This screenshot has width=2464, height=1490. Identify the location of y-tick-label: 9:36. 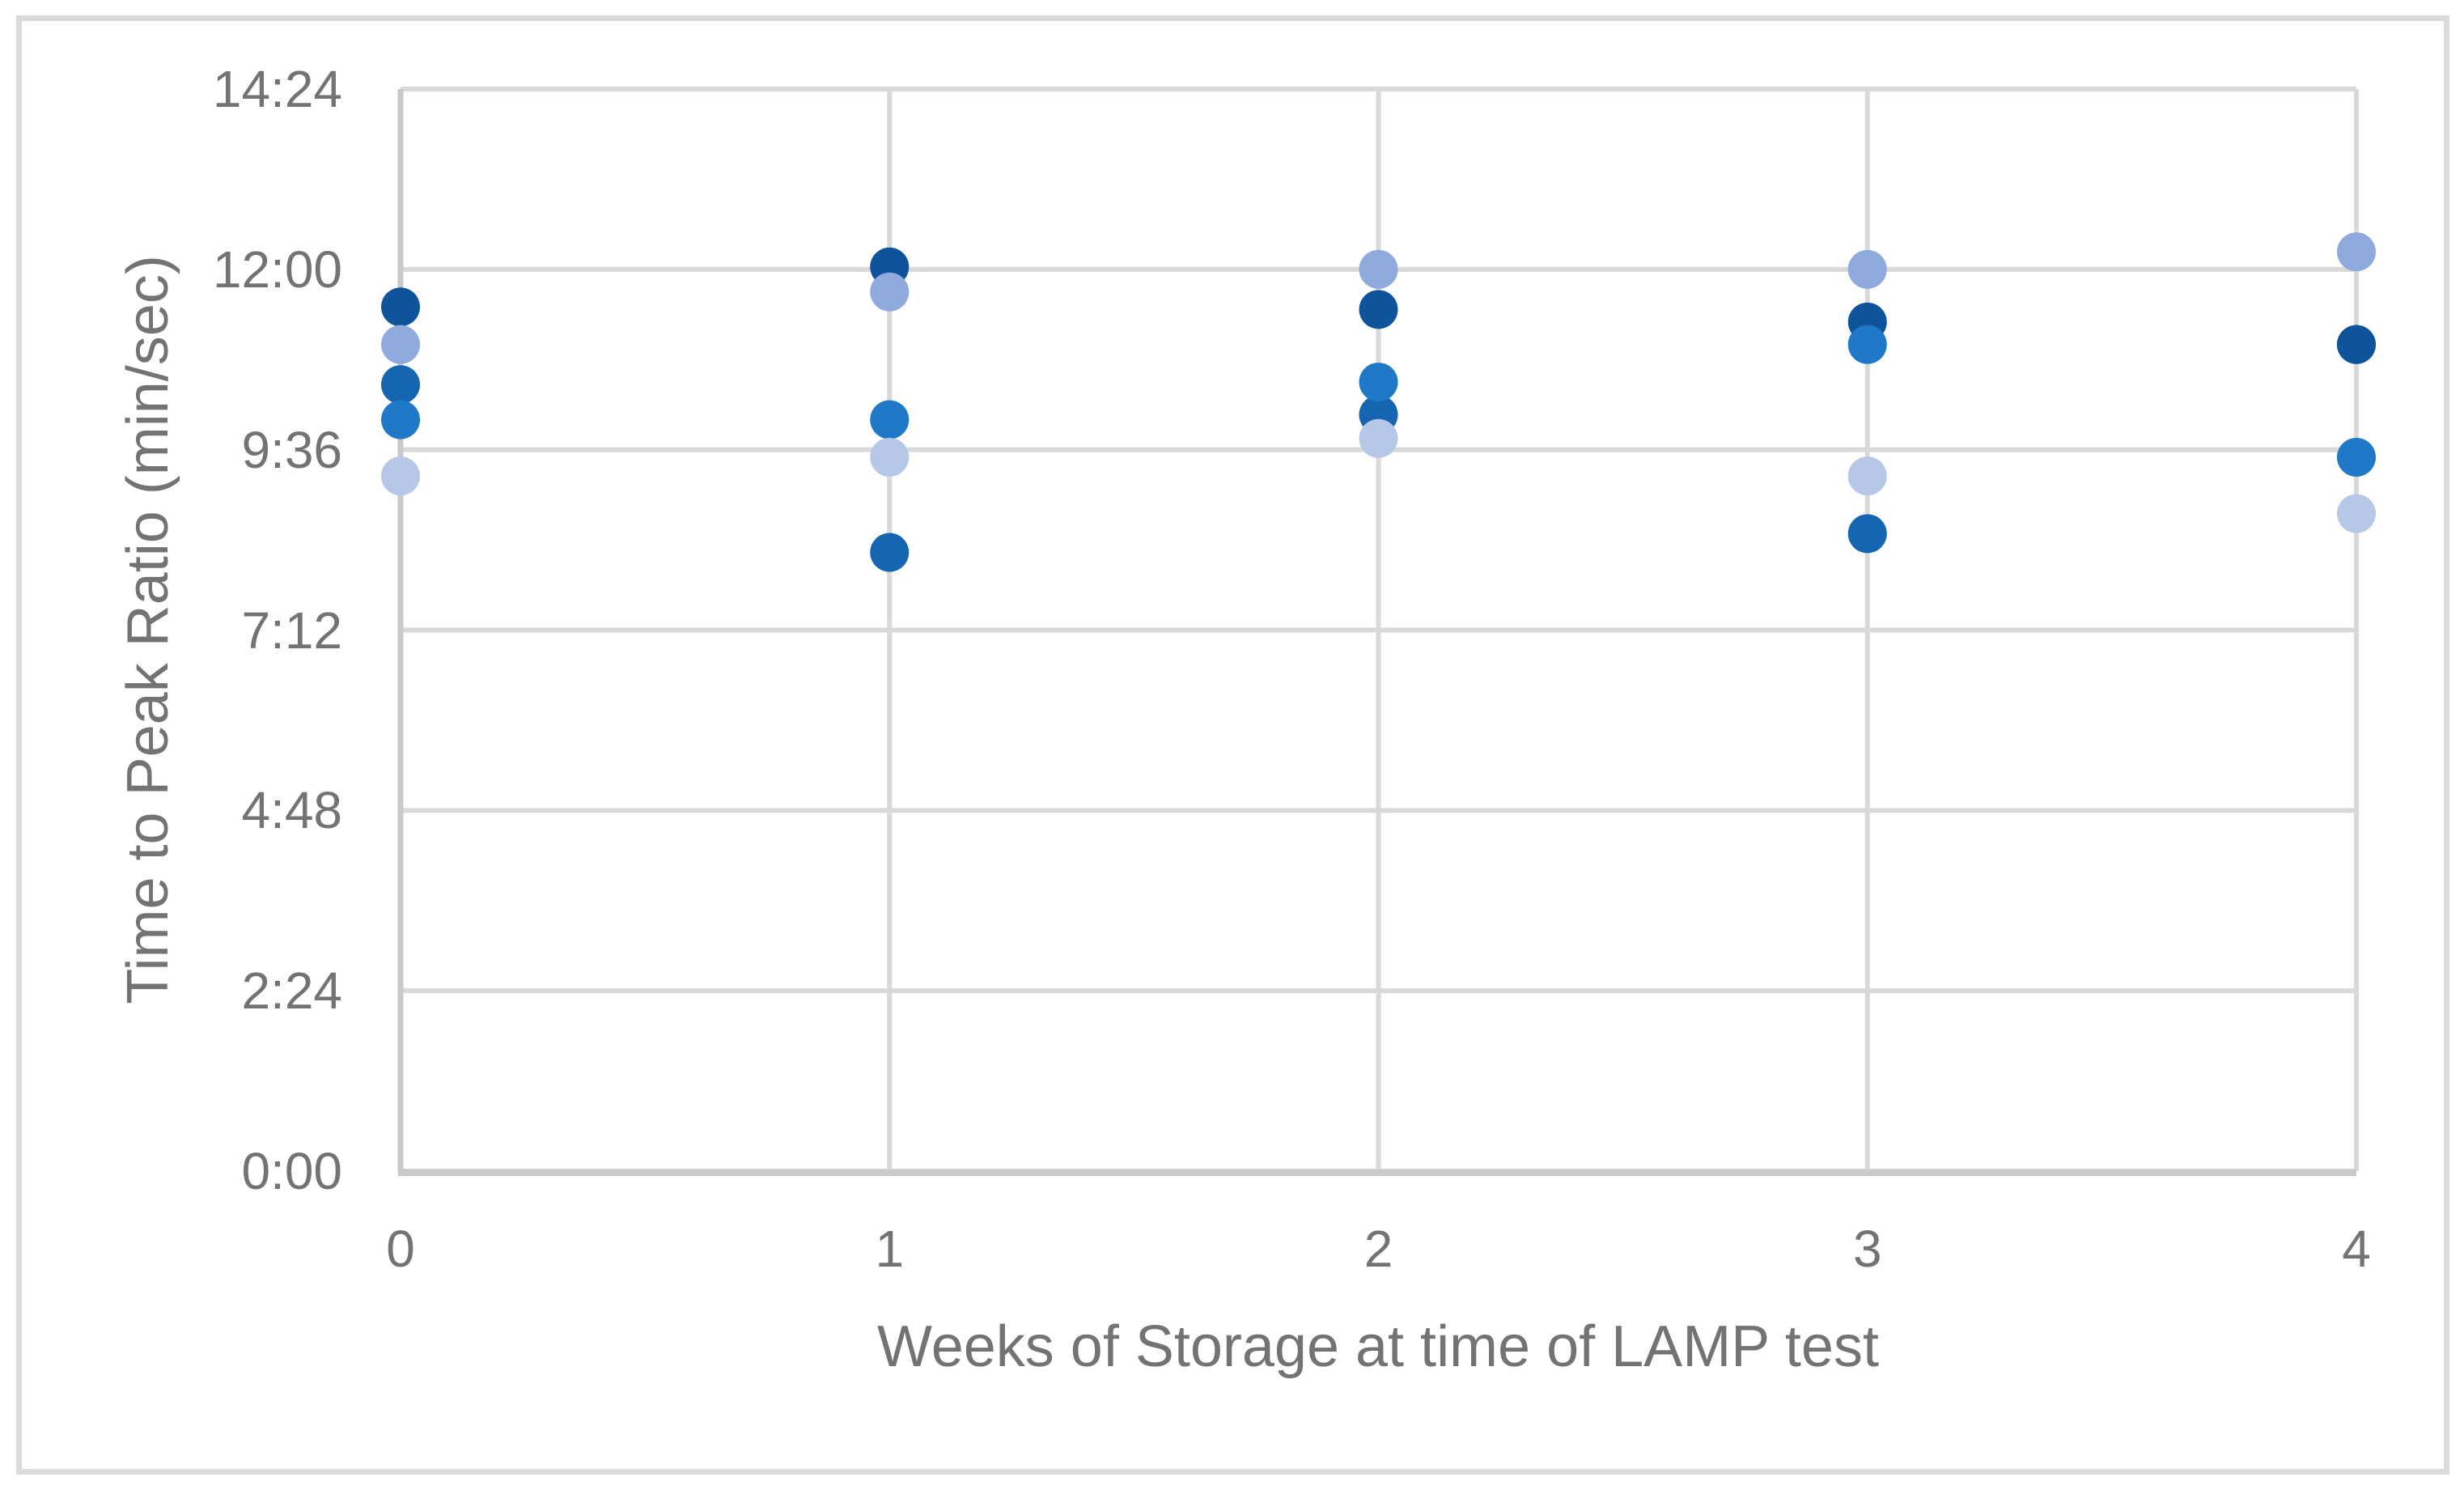
(291, 450).